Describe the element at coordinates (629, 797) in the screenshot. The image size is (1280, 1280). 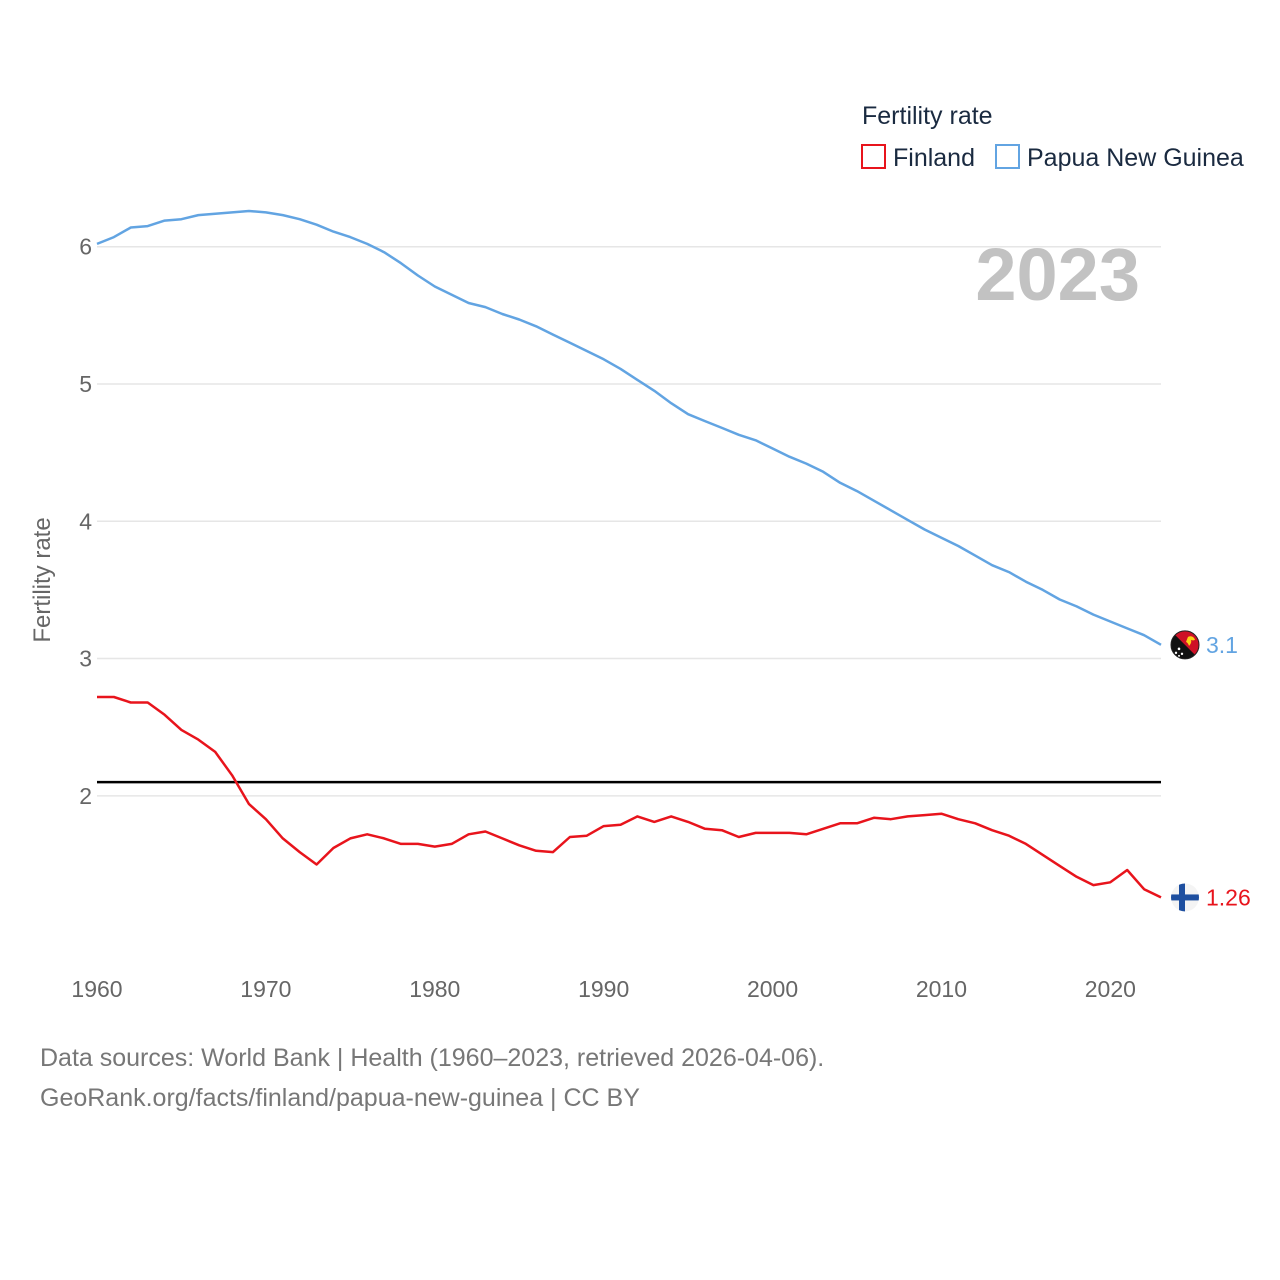
I see `series-line-finland` at that location.